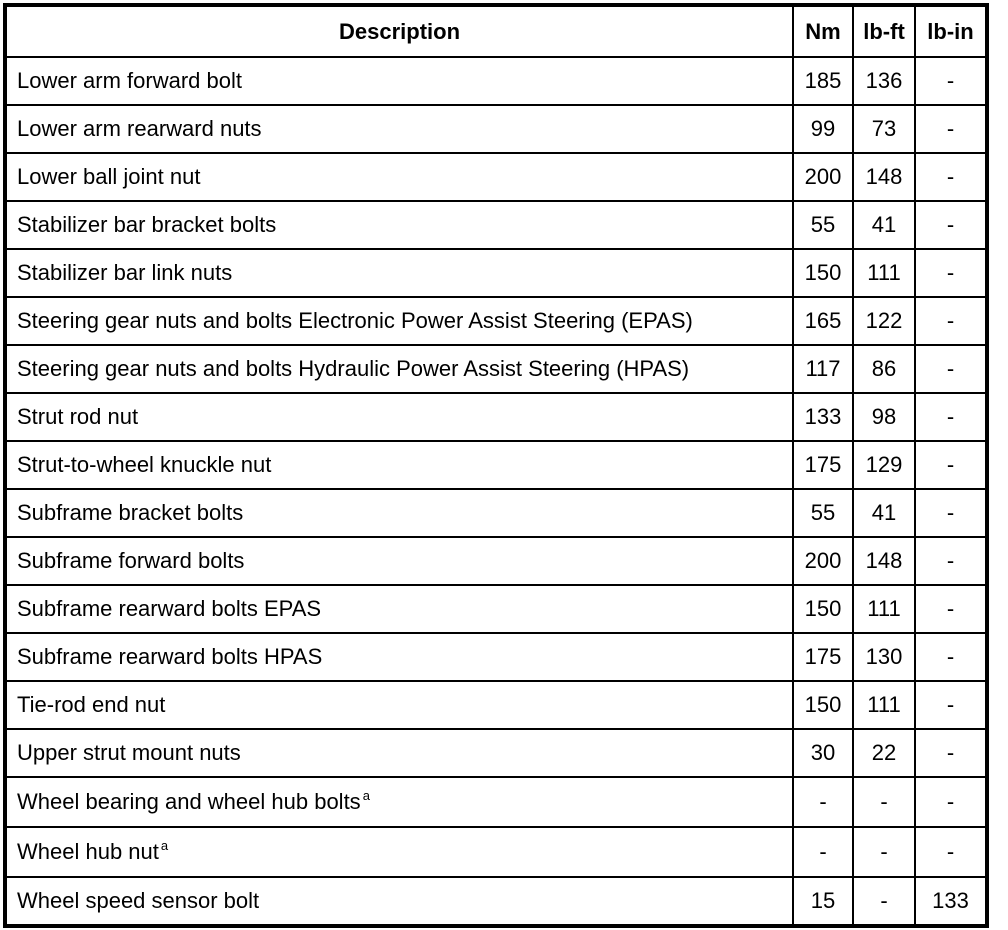 The width and height of the screenshot is (1008, 930). I want to click on cell-lbft: 148, so click(884, 561).